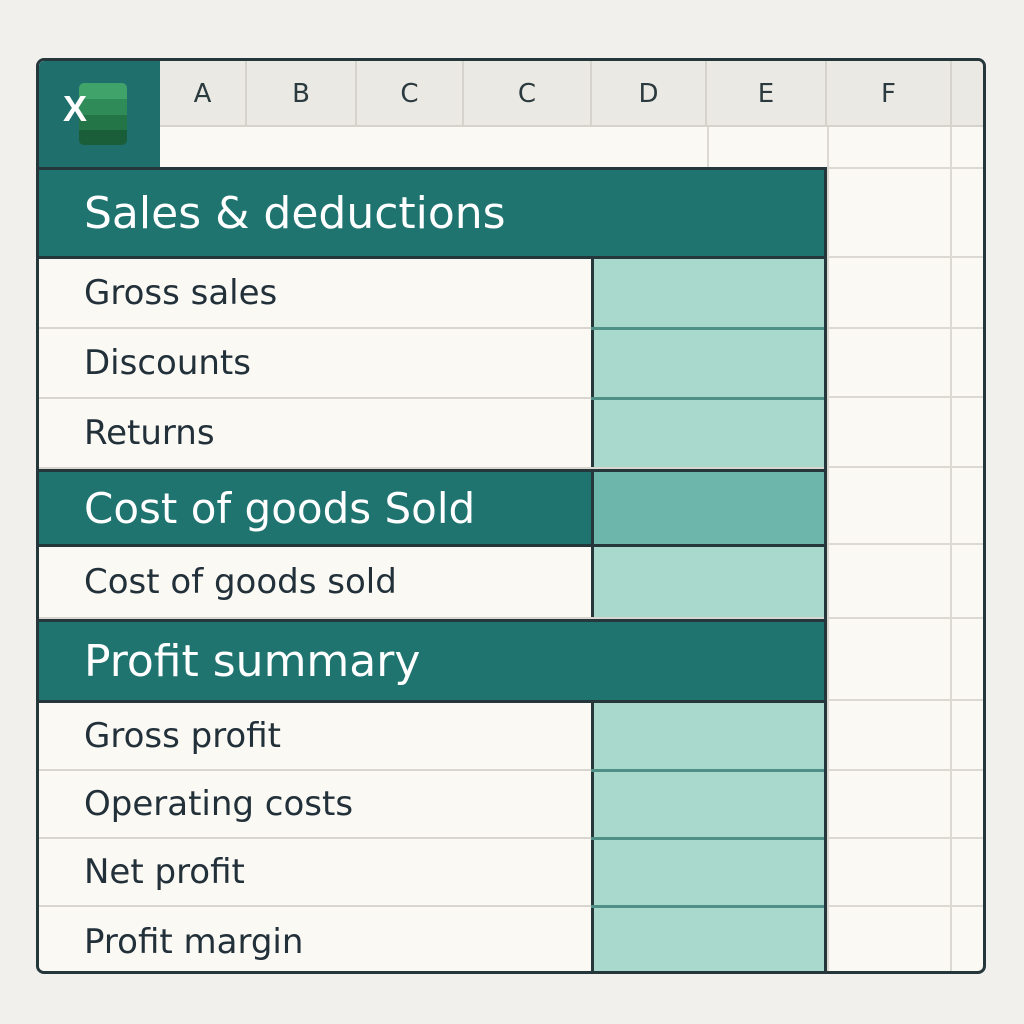  What do you see at coordinates (103, 114) in the screenshot?
I see `excel-icon` at bounding box center [103, 114].